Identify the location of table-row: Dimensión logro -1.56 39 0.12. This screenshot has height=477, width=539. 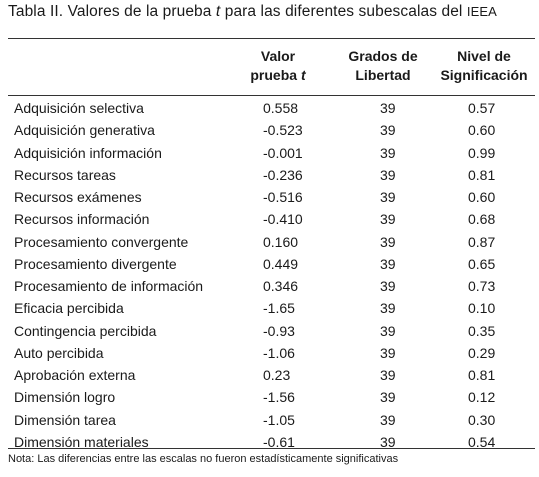
(271, 396).